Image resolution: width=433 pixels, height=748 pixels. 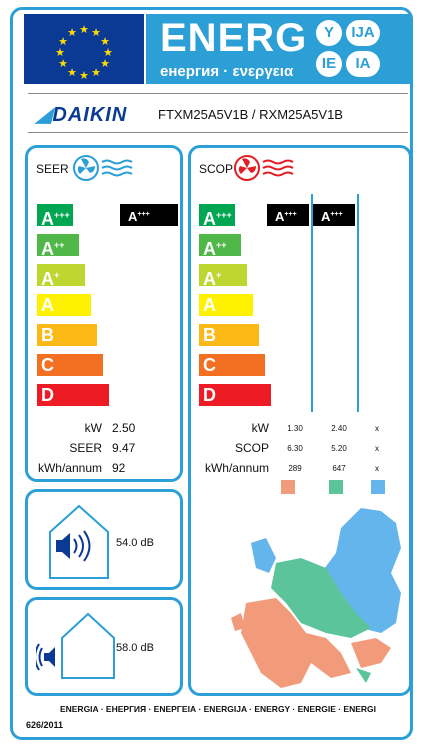 I want to click on scop-rating-arrow-warm: A+++, so click(x=288, y=215).